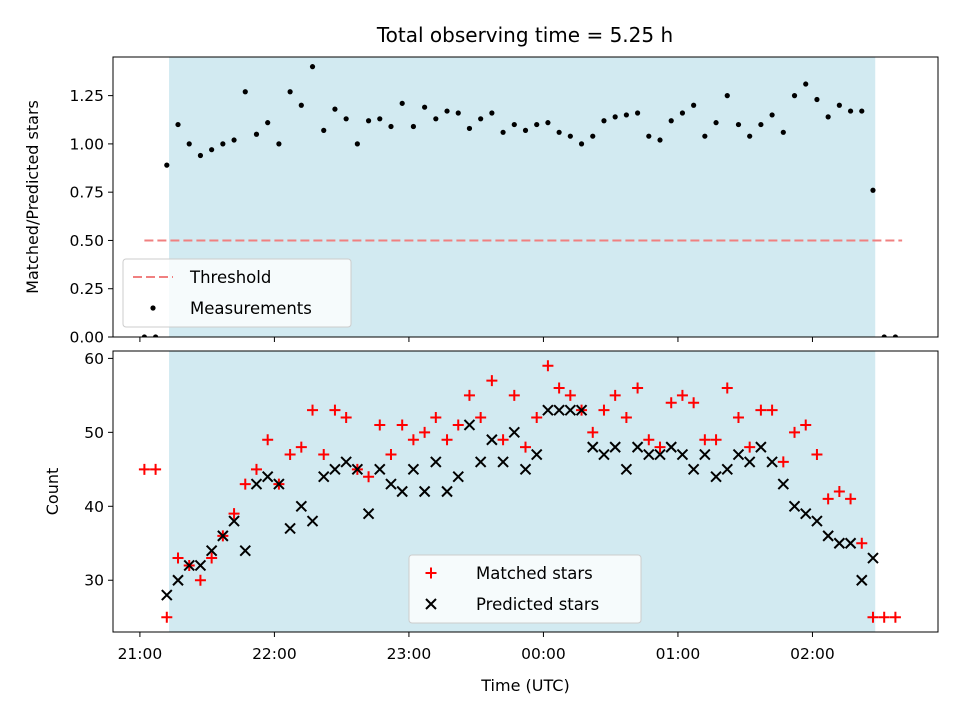  What do you see at coordinates (534, 573) in the screenshot?
I see `legend-matched-label: Matched stars` at bounding box center [534, 573].